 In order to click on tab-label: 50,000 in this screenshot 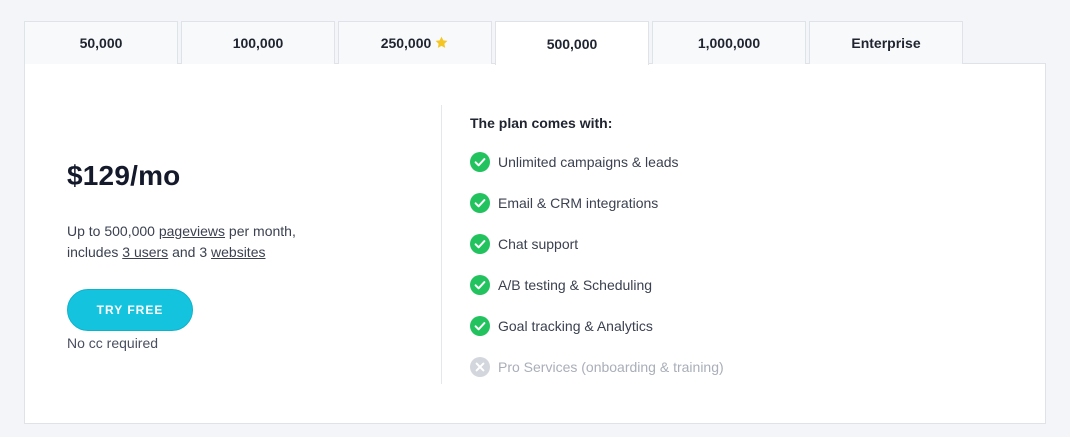, I will do `click(101, 43)`.